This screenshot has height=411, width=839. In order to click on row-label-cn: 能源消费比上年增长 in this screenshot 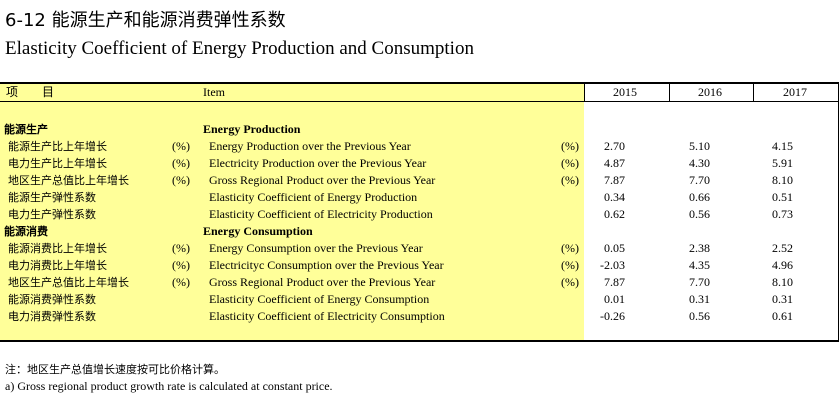, I will do `click(57, 248)`.